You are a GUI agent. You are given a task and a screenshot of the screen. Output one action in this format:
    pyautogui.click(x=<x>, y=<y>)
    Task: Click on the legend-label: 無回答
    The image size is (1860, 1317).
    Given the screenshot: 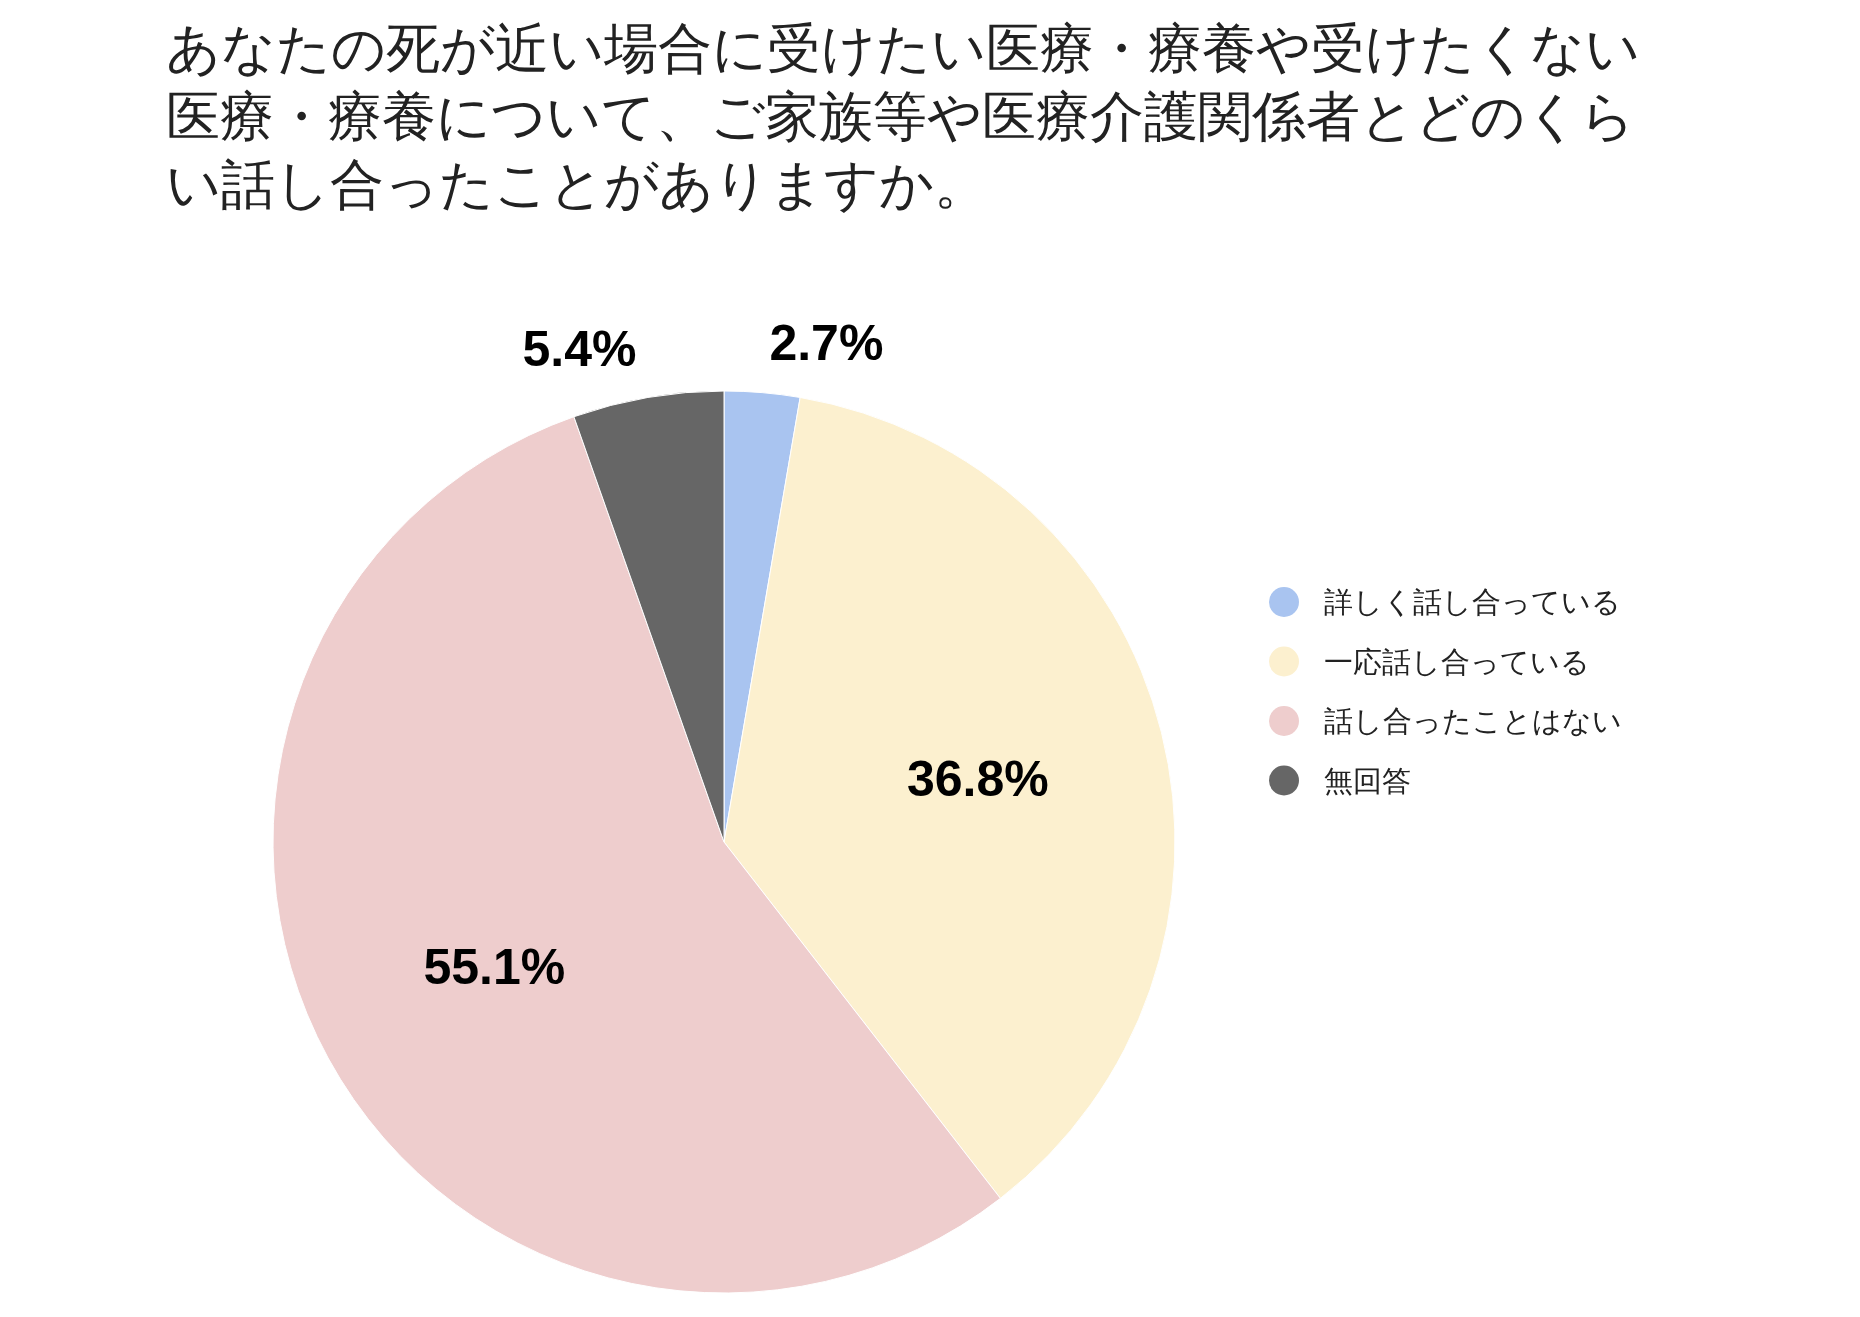 What is the action you would take?
    pyautogui.click(x=1367, y=780)
    